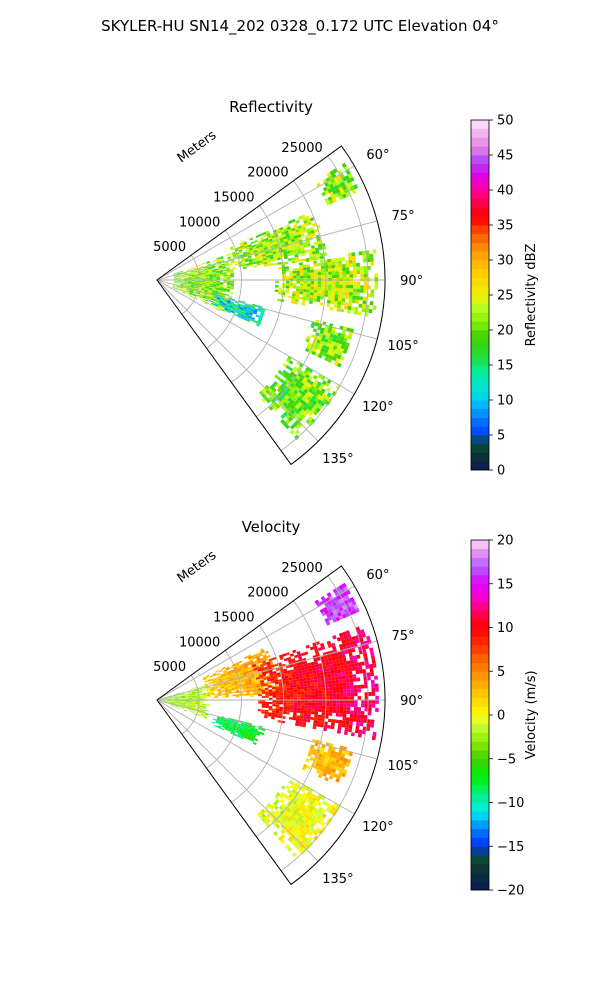 This screenshot has height=1000, width=600. I want to click on angular-tick-label: 90°, so click(411, 701).